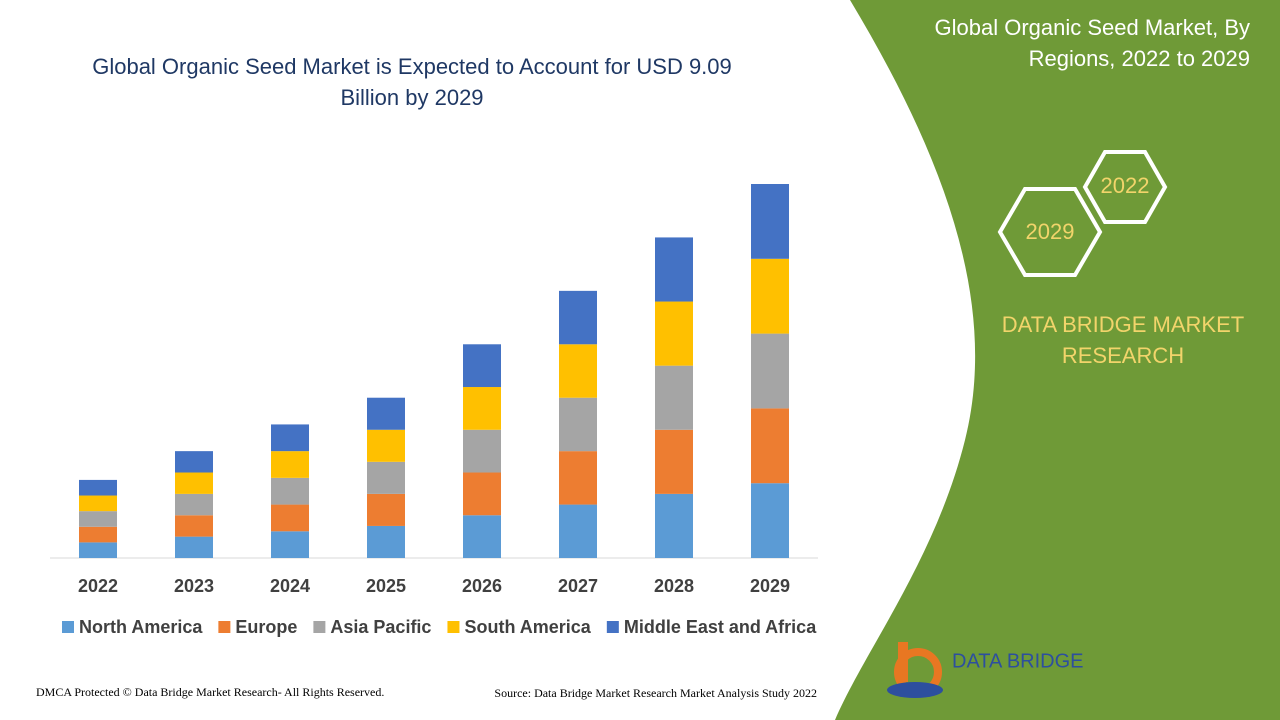  I want to click on x-tick-label: 2022, so click(98, 586).